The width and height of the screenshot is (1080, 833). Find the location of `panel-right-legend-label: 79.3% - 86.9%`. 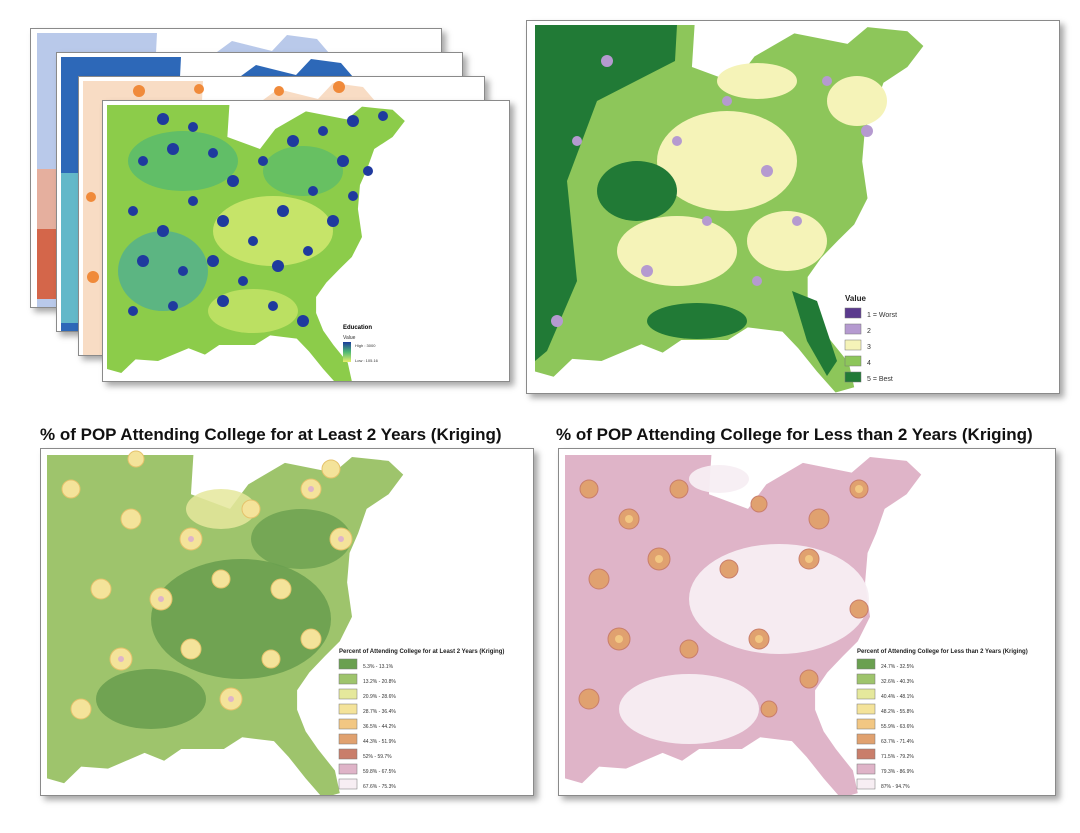

panel-right-legend-label: 79.3% - 86.9% is located at coordinates (897, 772).